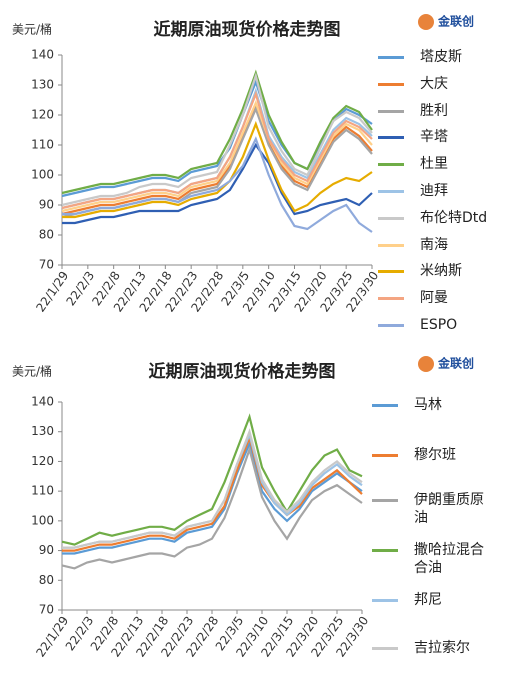 The image size is (522, 681). I want to click on legend-label: 米纳斯, so click(441, 271).